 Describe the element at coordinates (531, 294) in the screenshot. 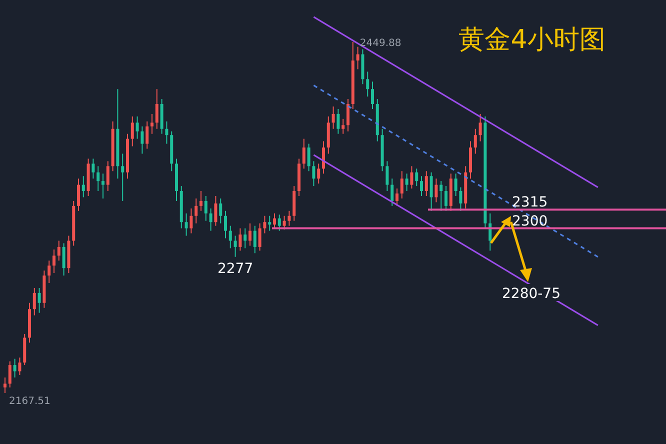

I see `annotation: 2280-75` at that location.